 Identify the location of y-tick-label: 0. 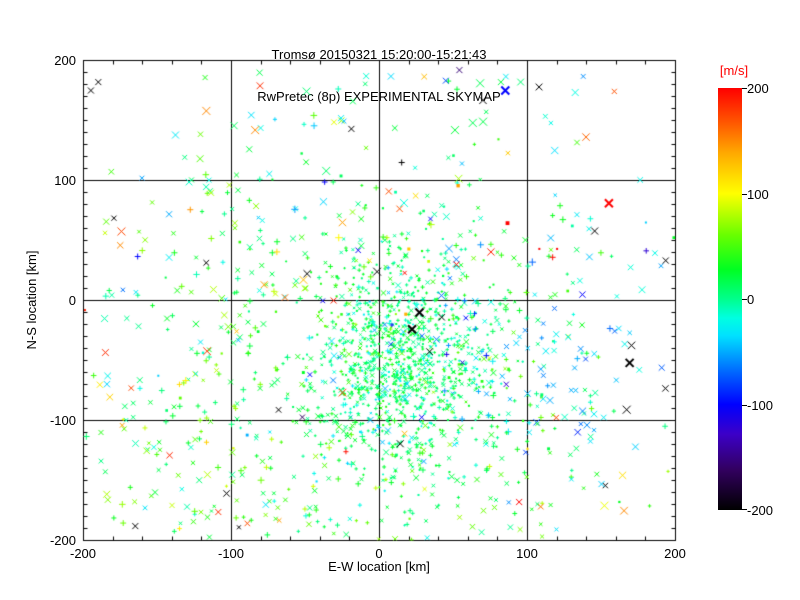
(72, 300).